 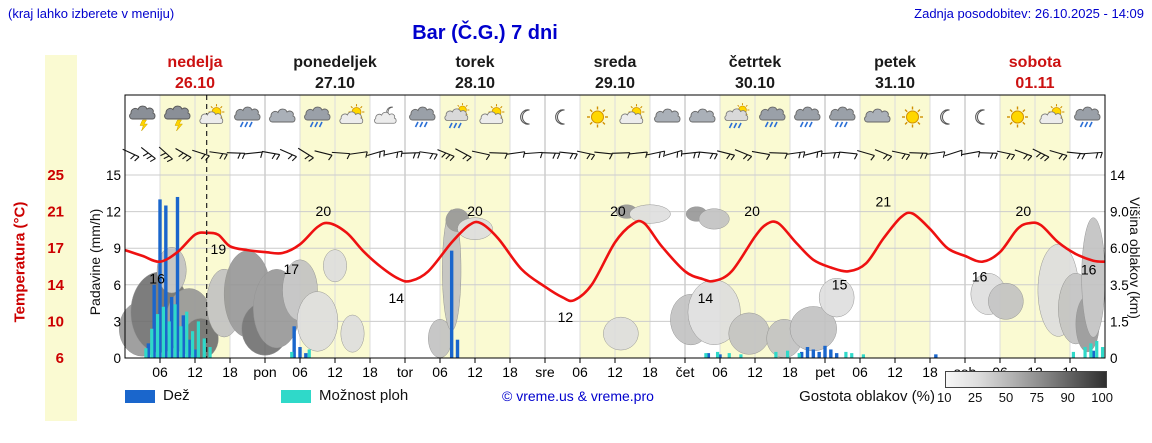 I want to click on day-abbr-label: tor, so click(x=405, y=372).